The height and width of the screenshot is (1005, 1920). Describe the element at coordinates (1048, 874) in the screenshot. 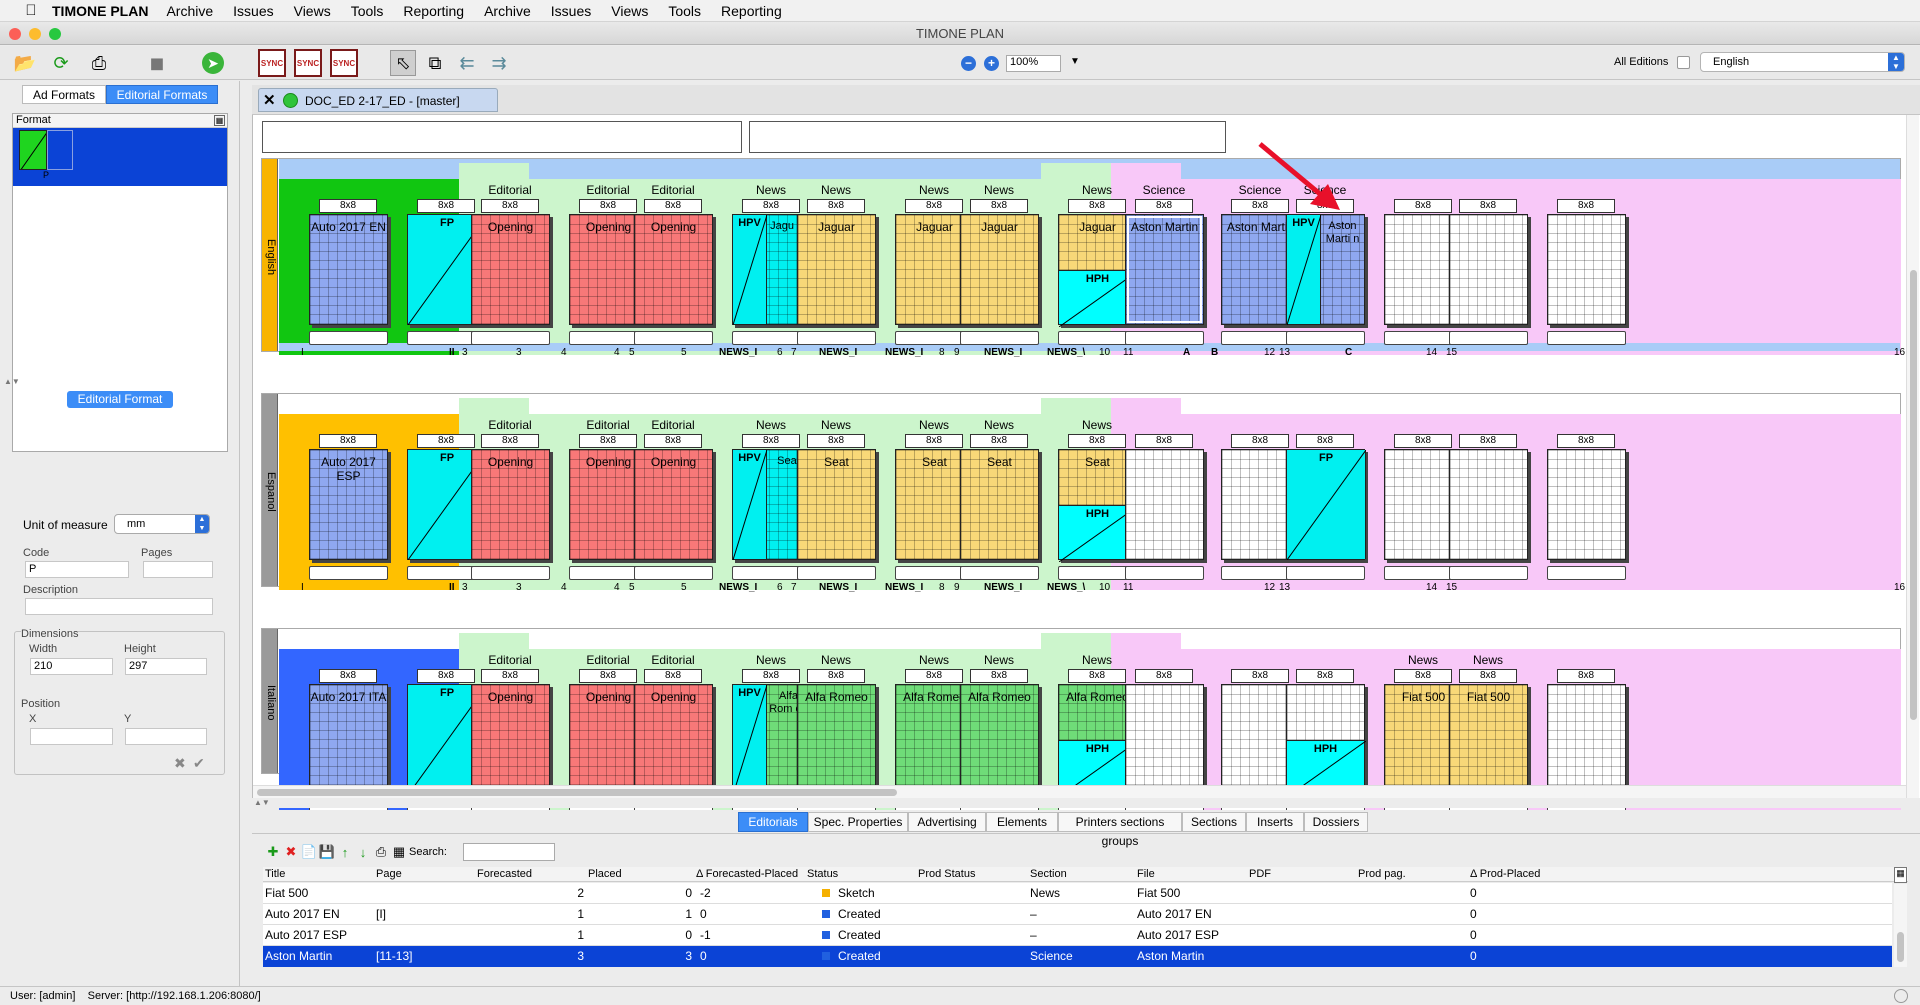

I see `column-header-7: Section` at that location.